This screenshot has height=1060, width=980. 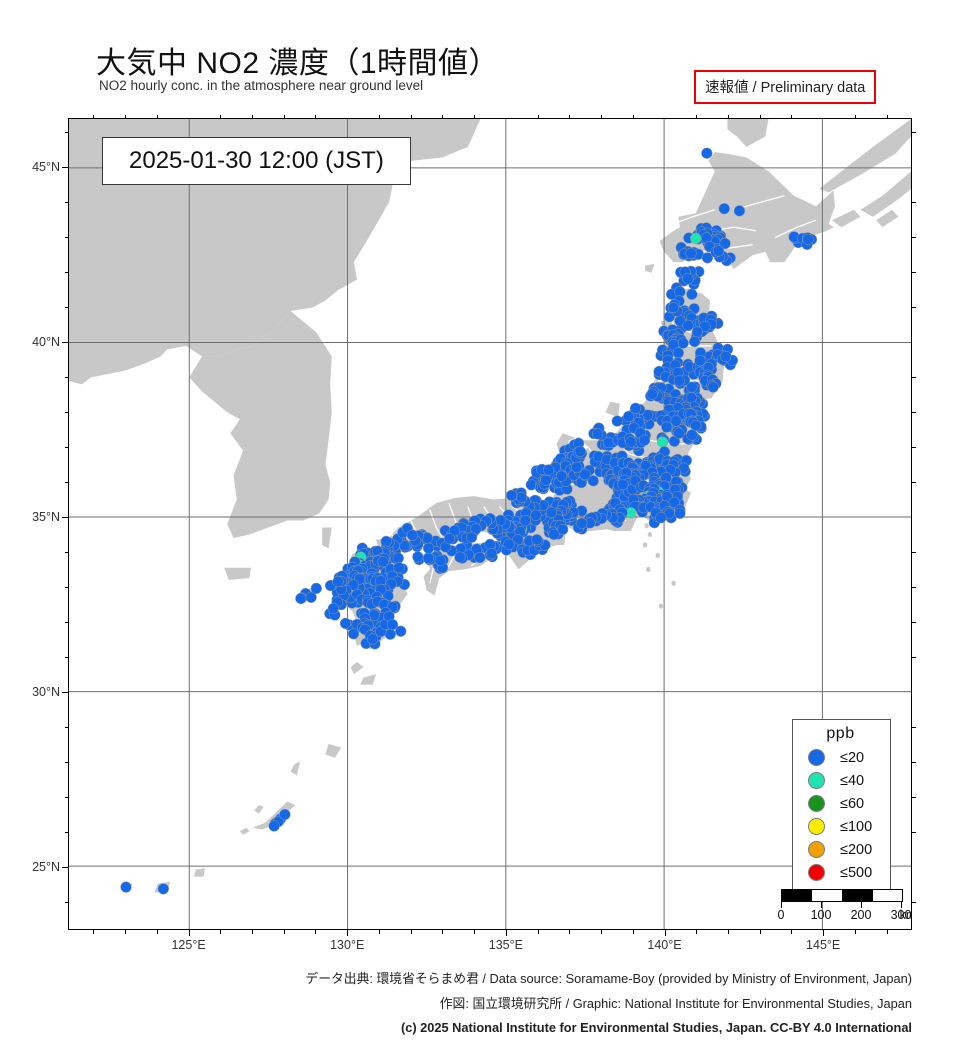 I want to click on lat-label-35: 35°N, so click(x=46, y=517).